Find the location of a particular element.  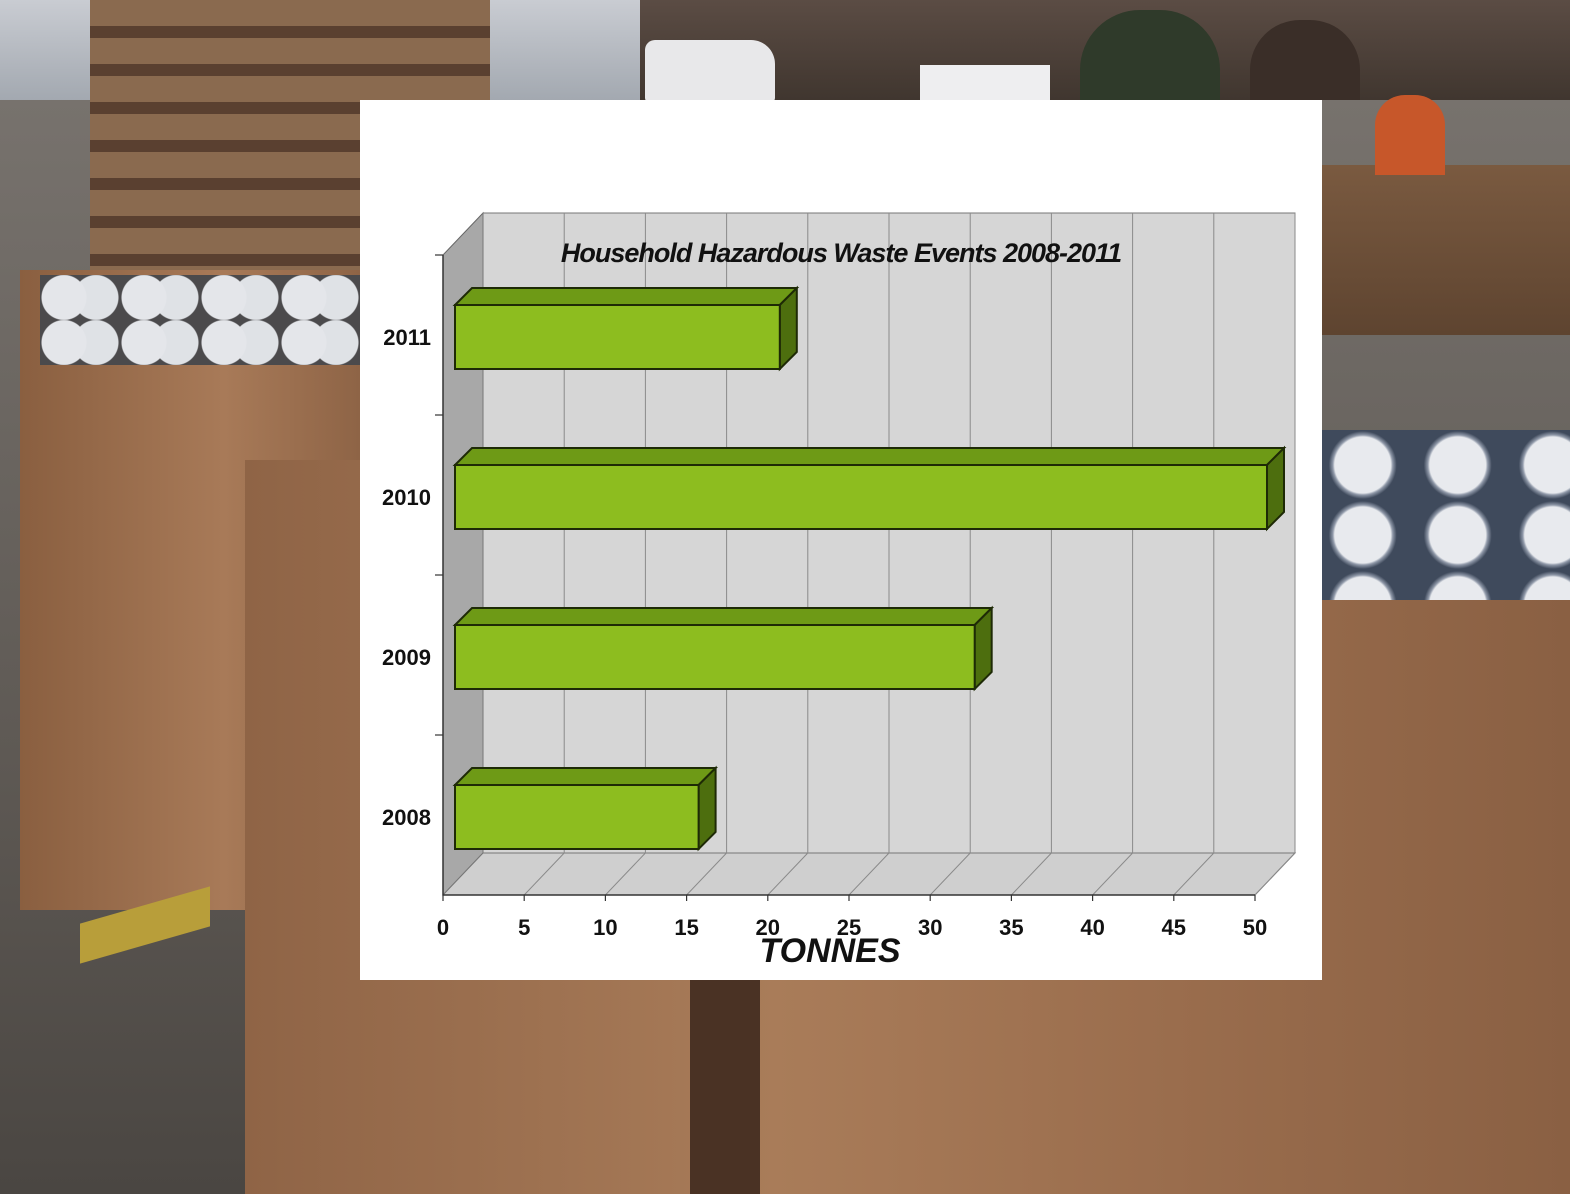

truck is located at coordinates (710, 71).